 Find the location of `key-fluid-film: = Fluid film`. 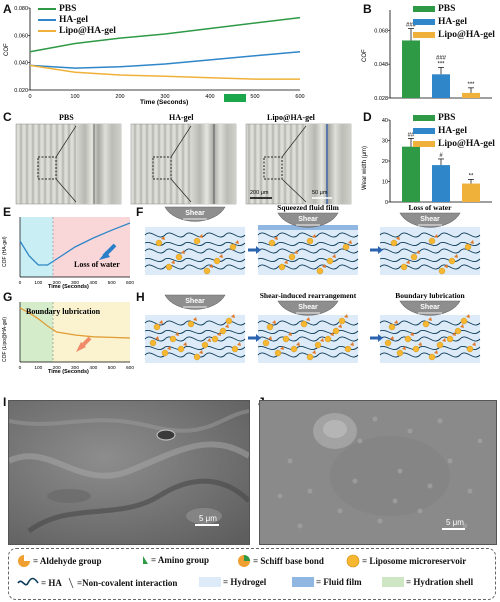

key-fluid-film: = Fluid film is located at coordinates (327, 582).